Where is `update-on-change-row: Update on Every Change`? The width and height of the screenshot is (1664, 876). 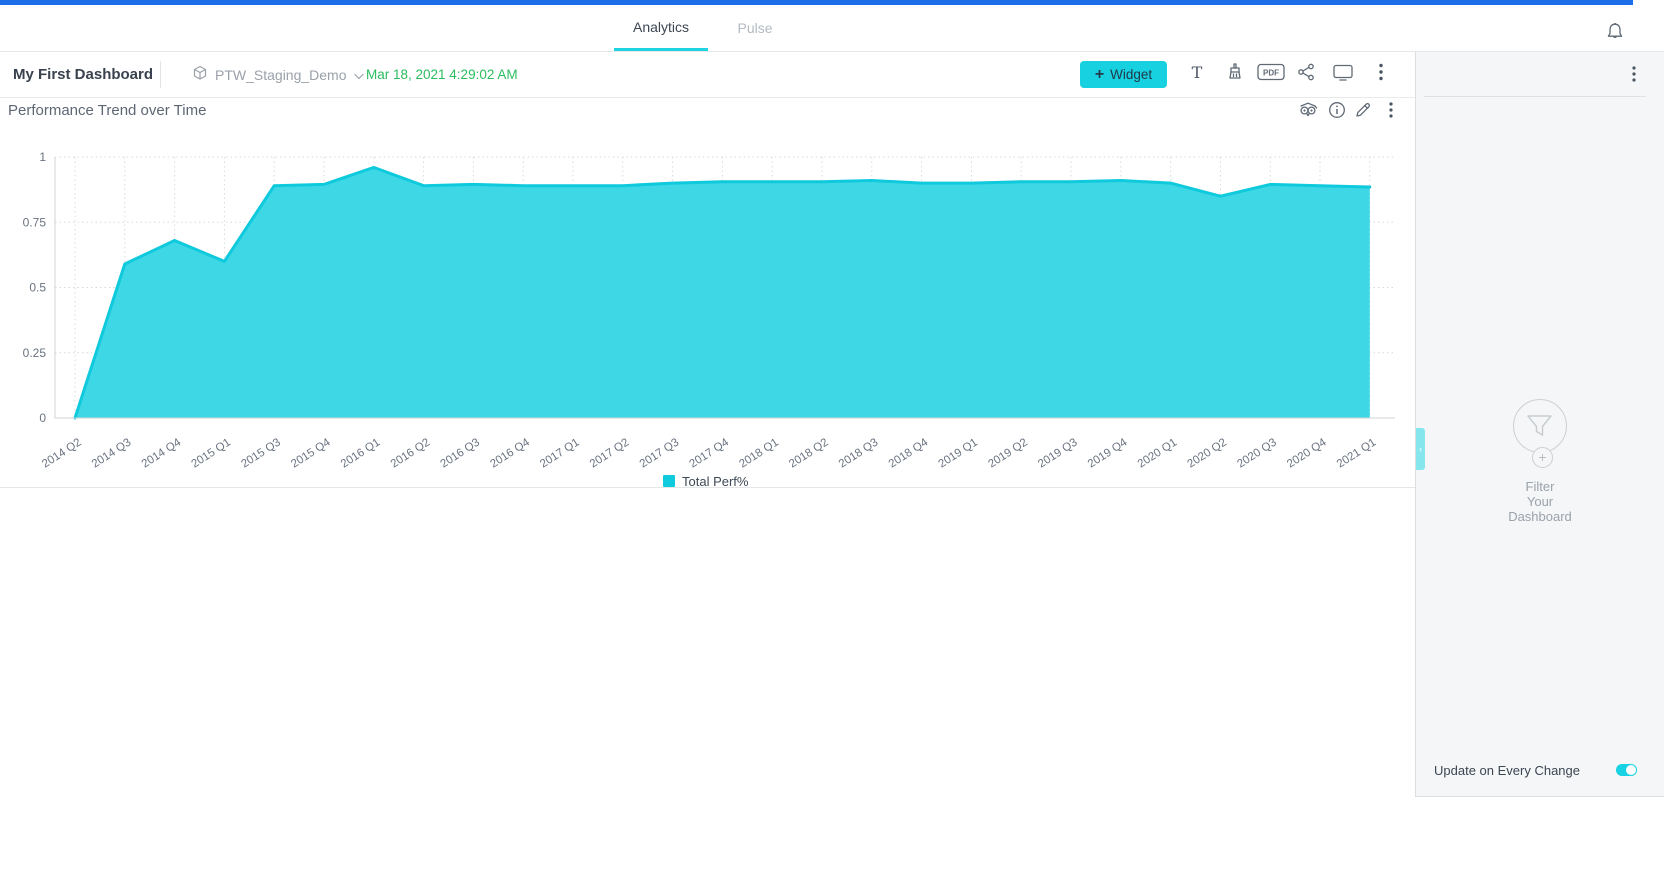
update-on-change-row: Update on Every Change is located at coordinates (1535, 770).